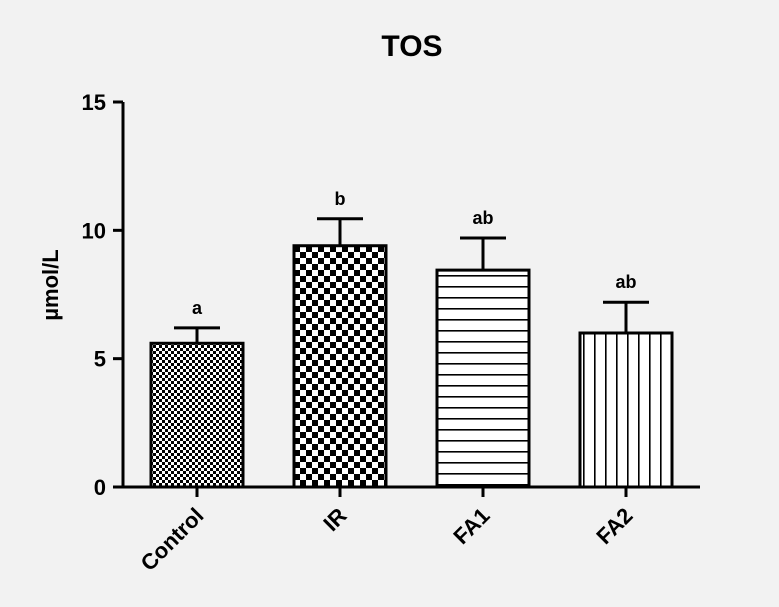 This screenshot has width=779, height=607. Describe the element at coordinates (626, 410) in the screenshot. I see `bar-fa2` at that location.